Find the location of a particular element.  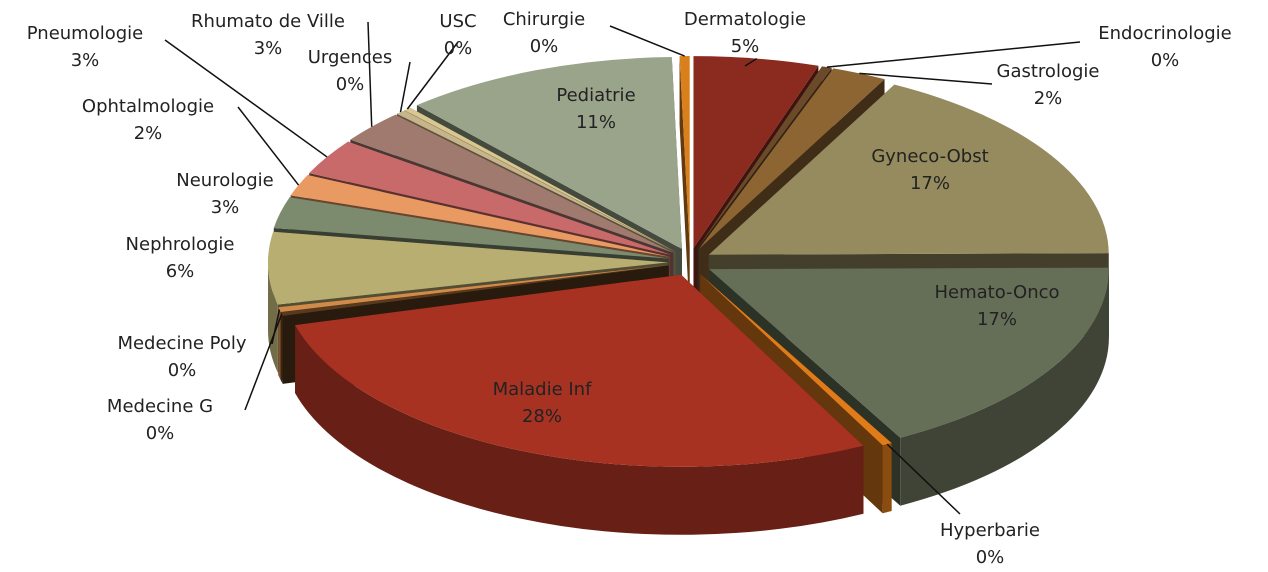

slice-label: Gyneco-Obst is located at coordinates (929, 156).